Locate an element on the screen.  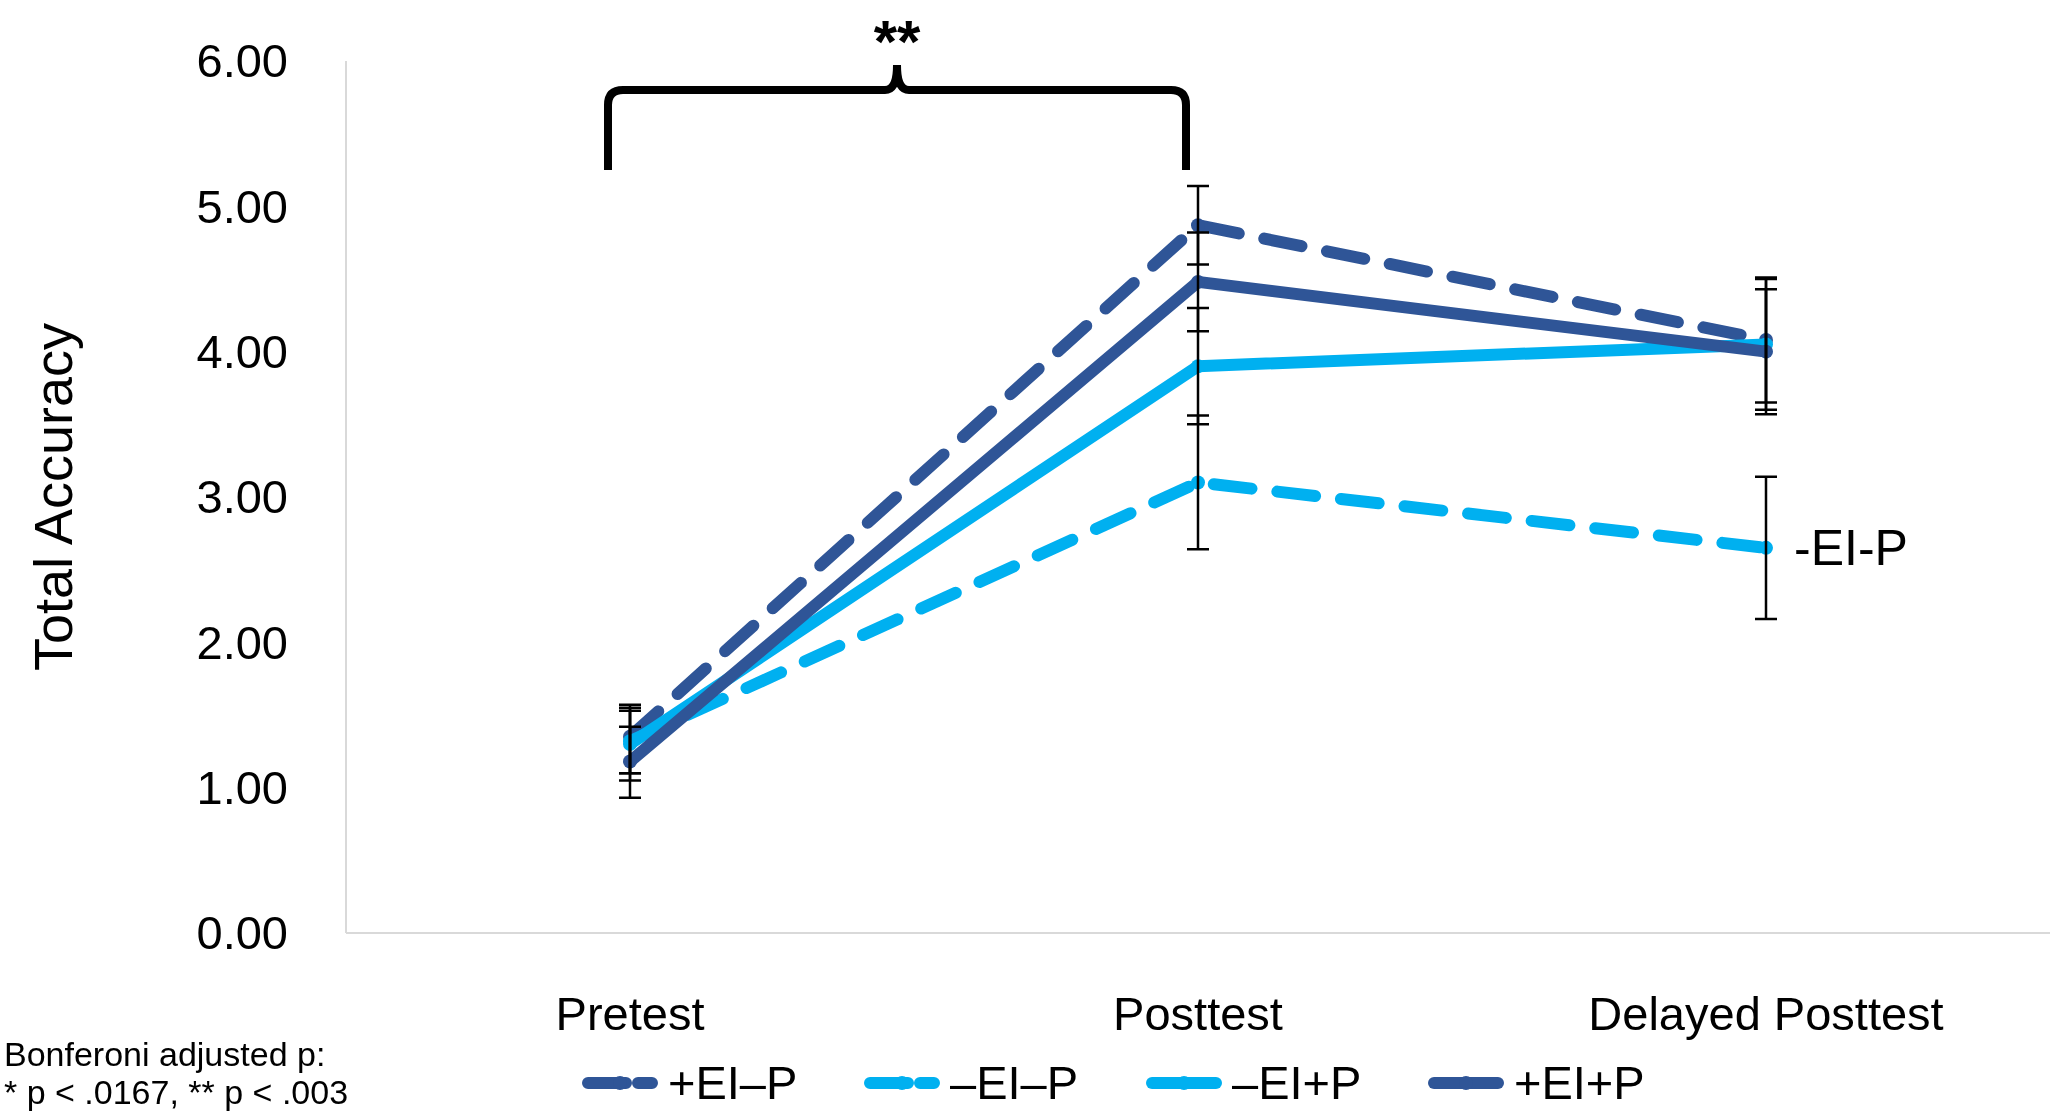
text: * p < .0167, ** p < .003 is located at coordinates (176, 1092).